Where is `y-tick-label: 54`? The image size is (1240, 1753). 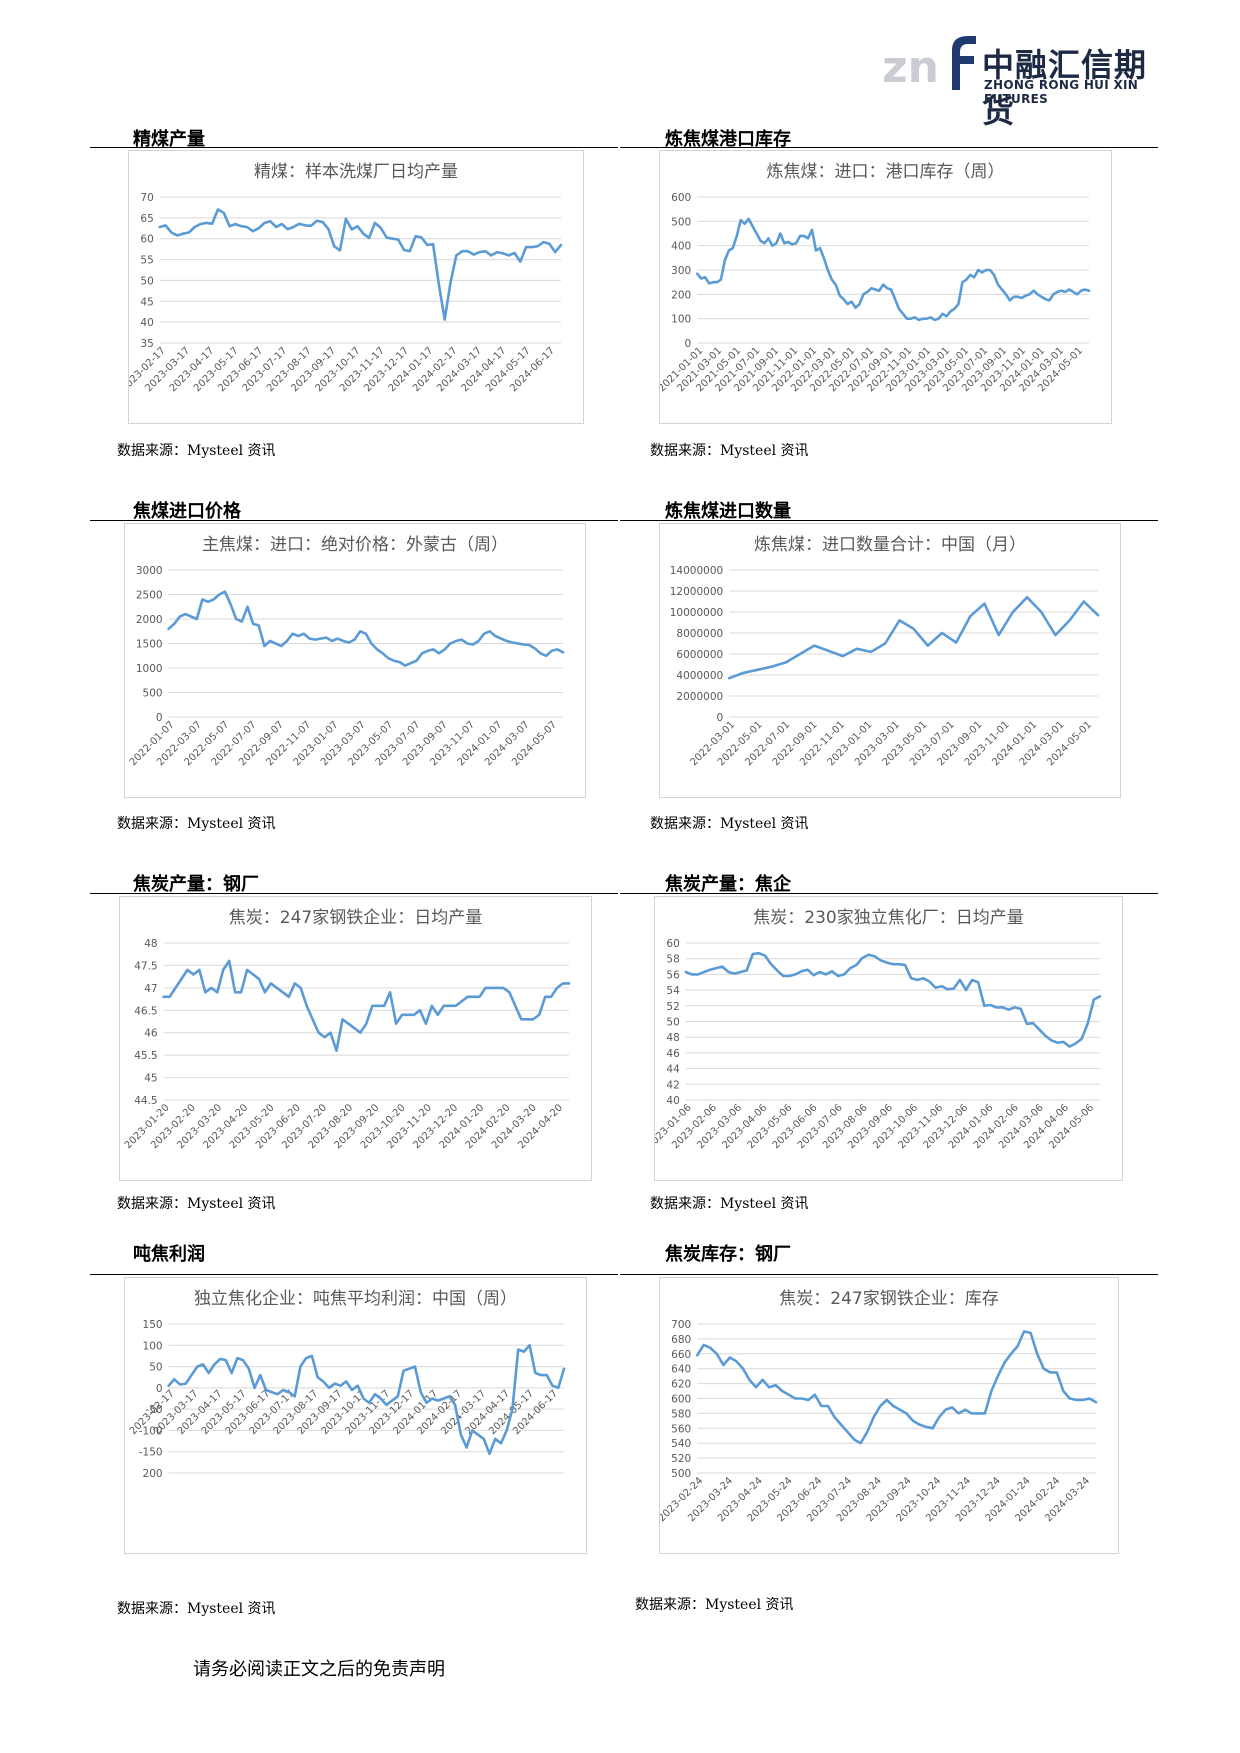 y-tick-label: 54 is located at coordinates (673, 991).